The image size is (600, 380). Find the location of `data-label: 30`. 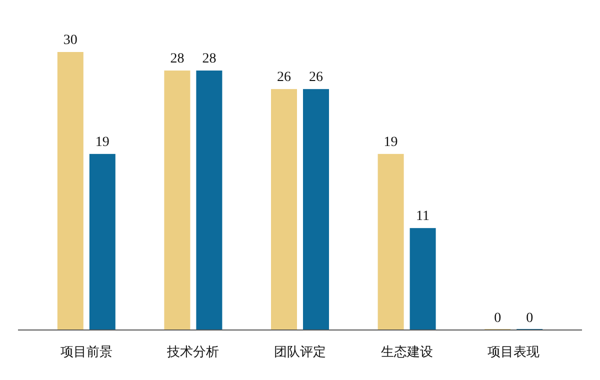

data-label: 30 is located at coordinates (70, 40).